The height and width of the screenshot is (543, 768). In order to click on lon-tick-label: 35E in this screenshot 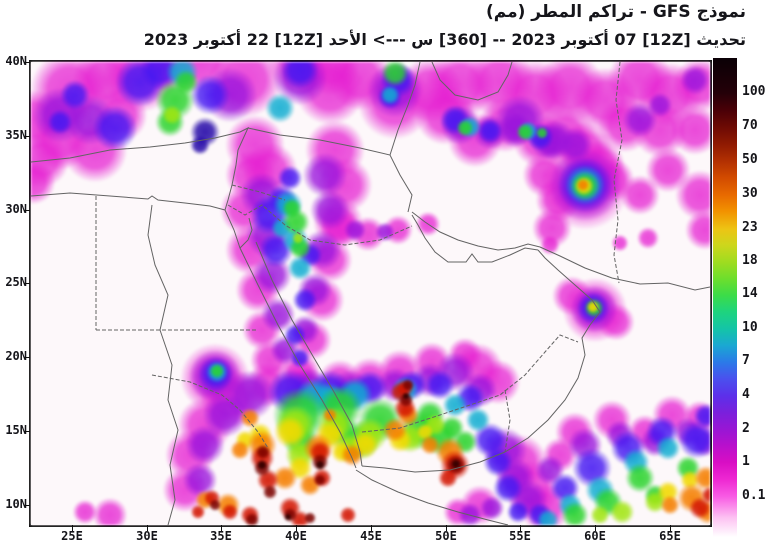, I will do `click(221, 536)`.